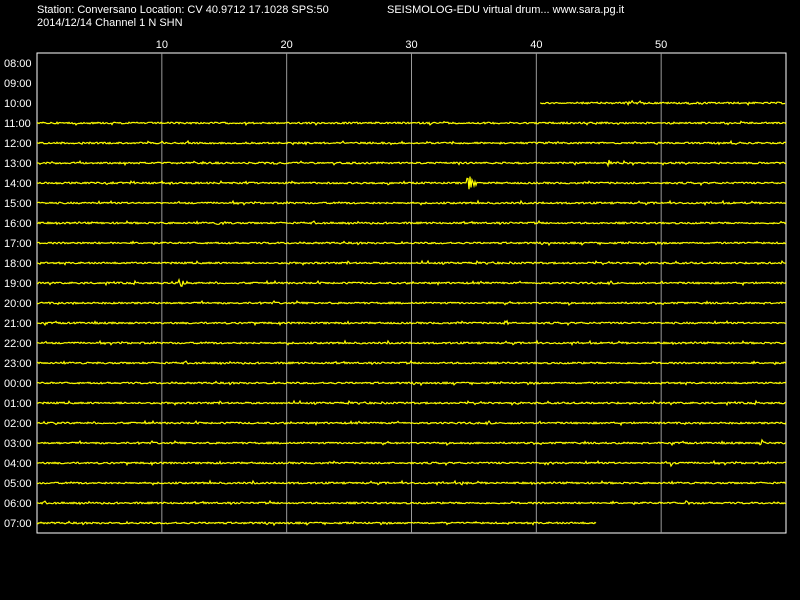  What do you see at coordinates (18, 204) in the screenshot?
I see `hour-label-7: 15:00` at bounding box center [18, 204].